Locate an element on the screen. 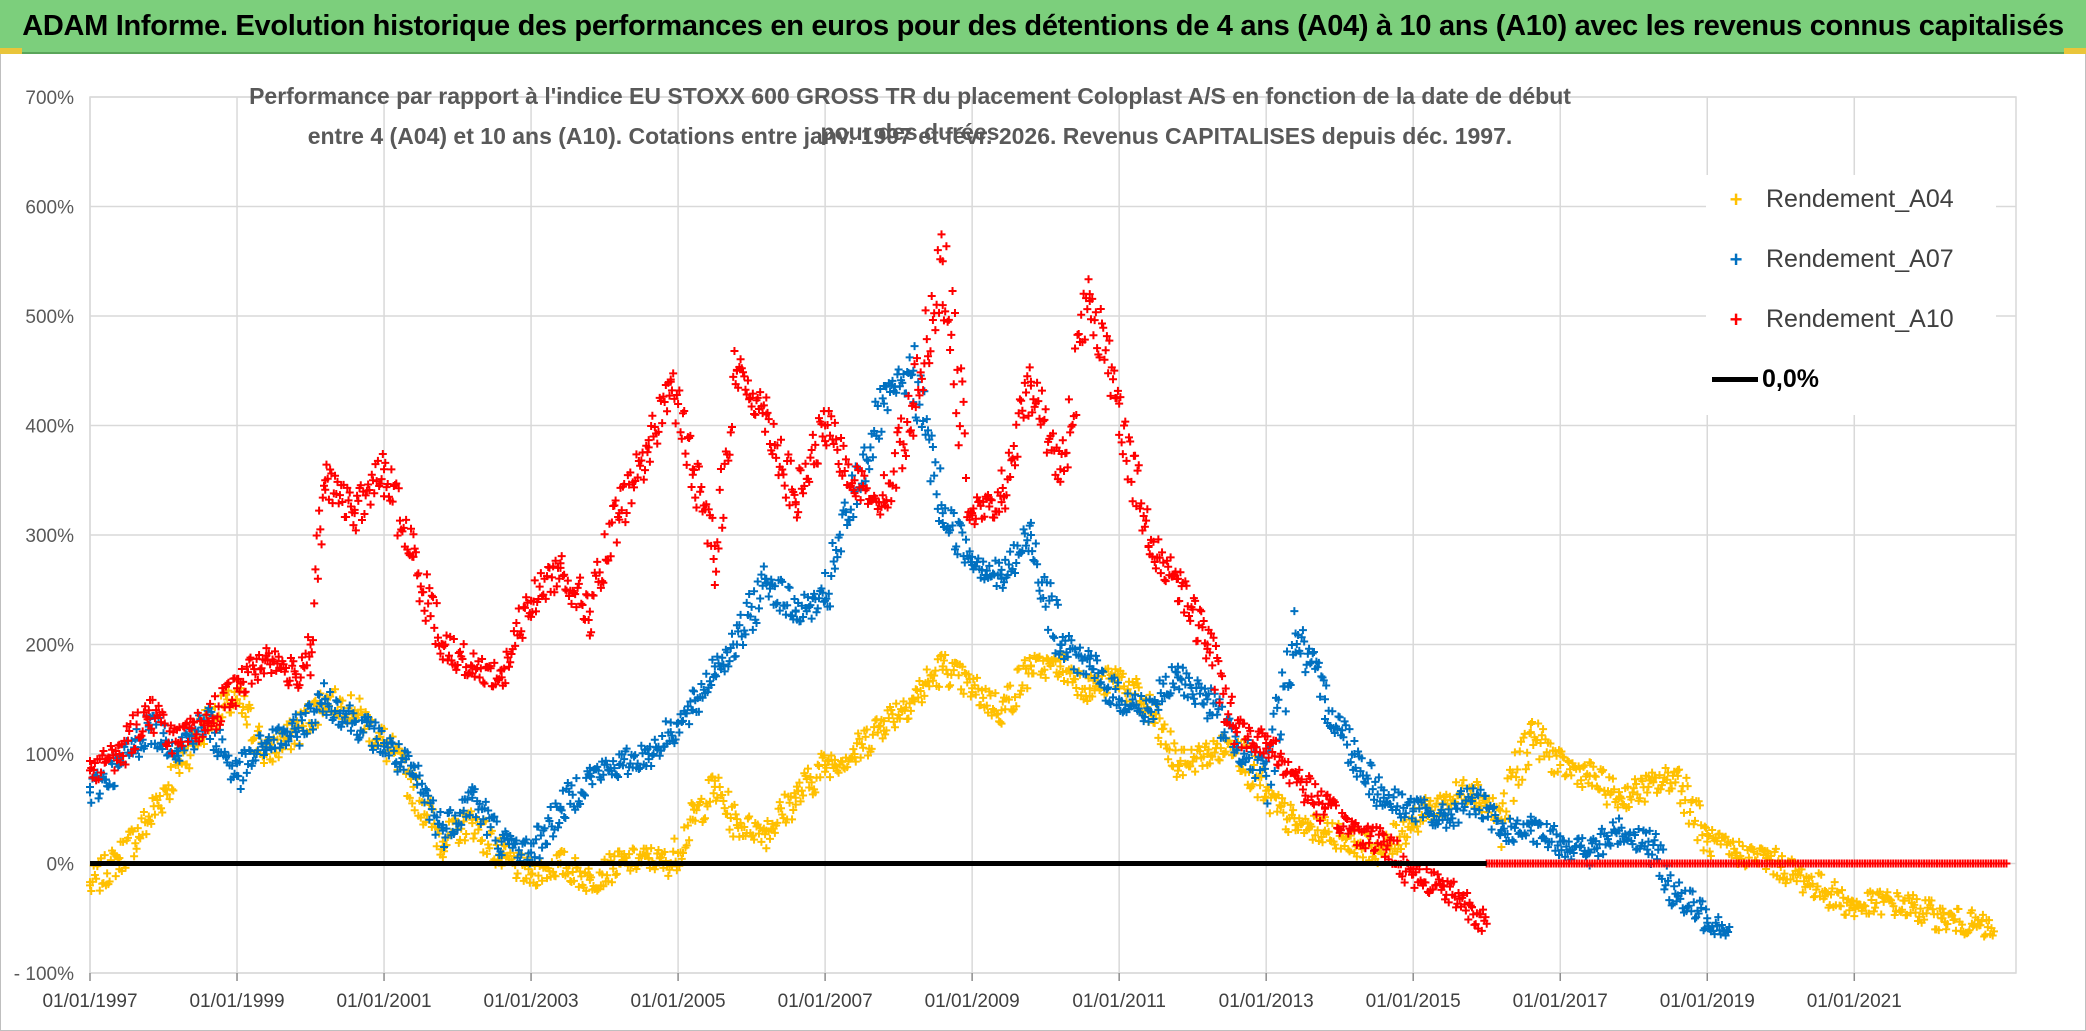 Image resolution: width=2086 pixels, height=1031 pixels. y-tick-label: 700% is located at coordinates (49, 98).